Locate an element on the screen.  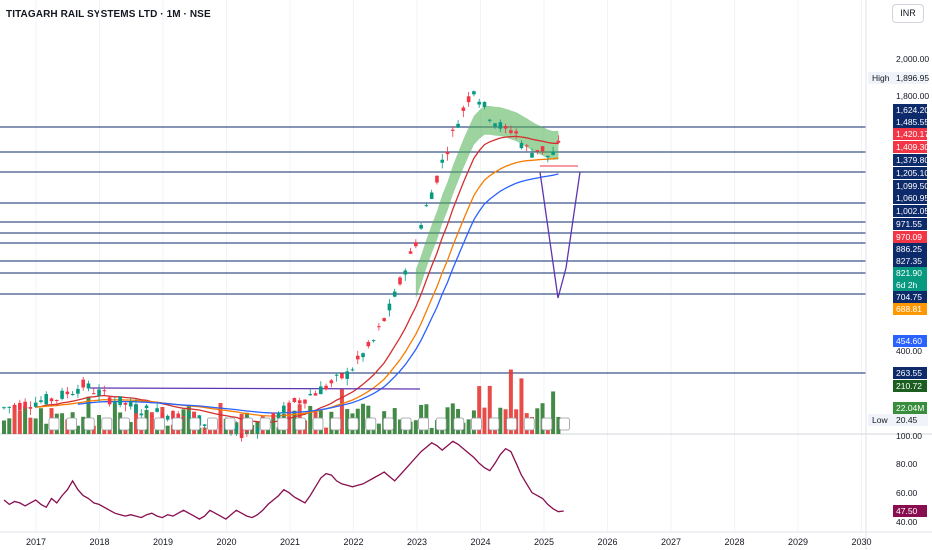
price-label-text: 1,485.55 is located at coordinates (912, 122).